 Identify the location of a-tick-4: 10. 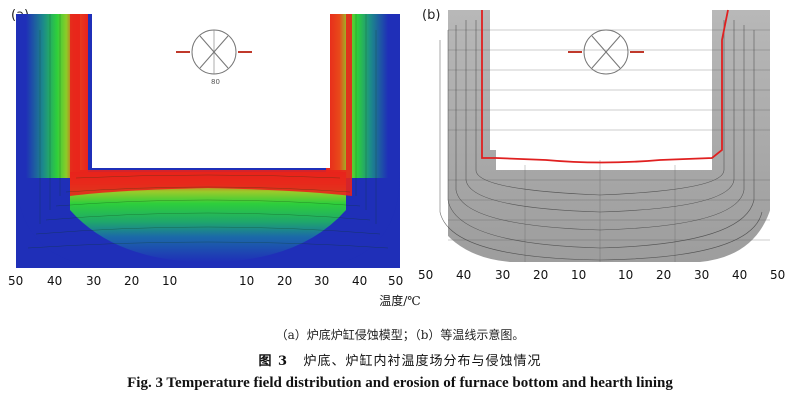
(169, 281).